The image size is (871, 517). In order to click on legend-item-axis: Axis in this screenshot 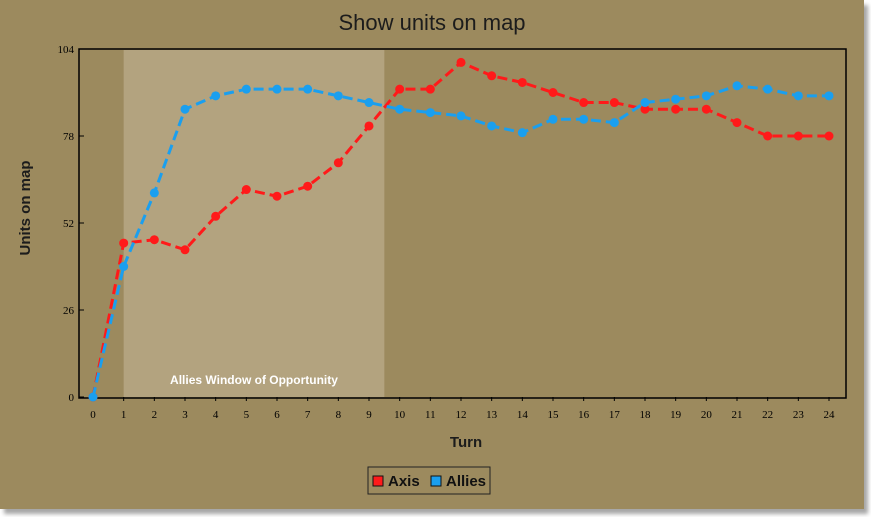, I will do `click(396, 481)`.